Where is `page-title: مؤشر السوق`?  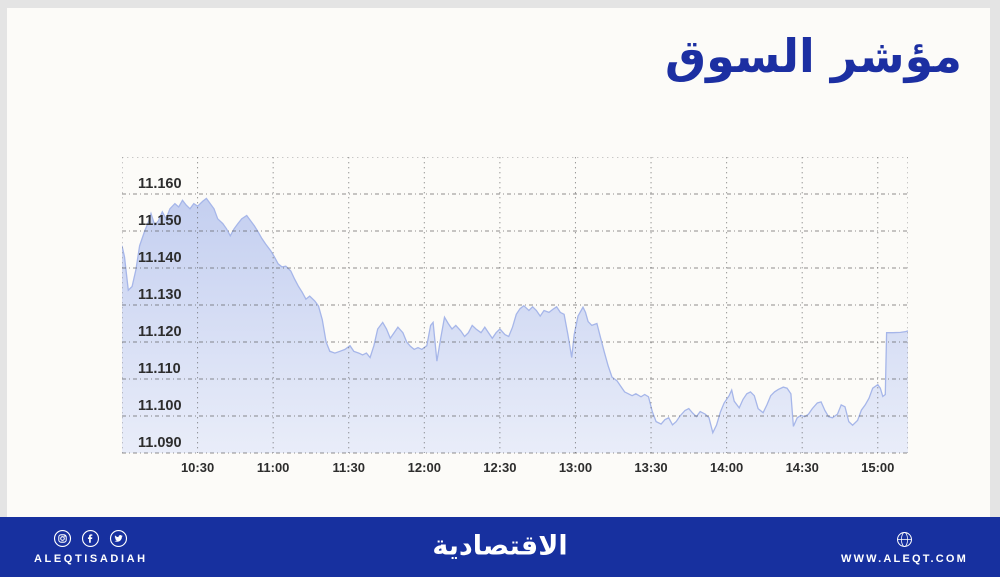
page-title: مؤشر السوق is located at coordinates (813, 56).